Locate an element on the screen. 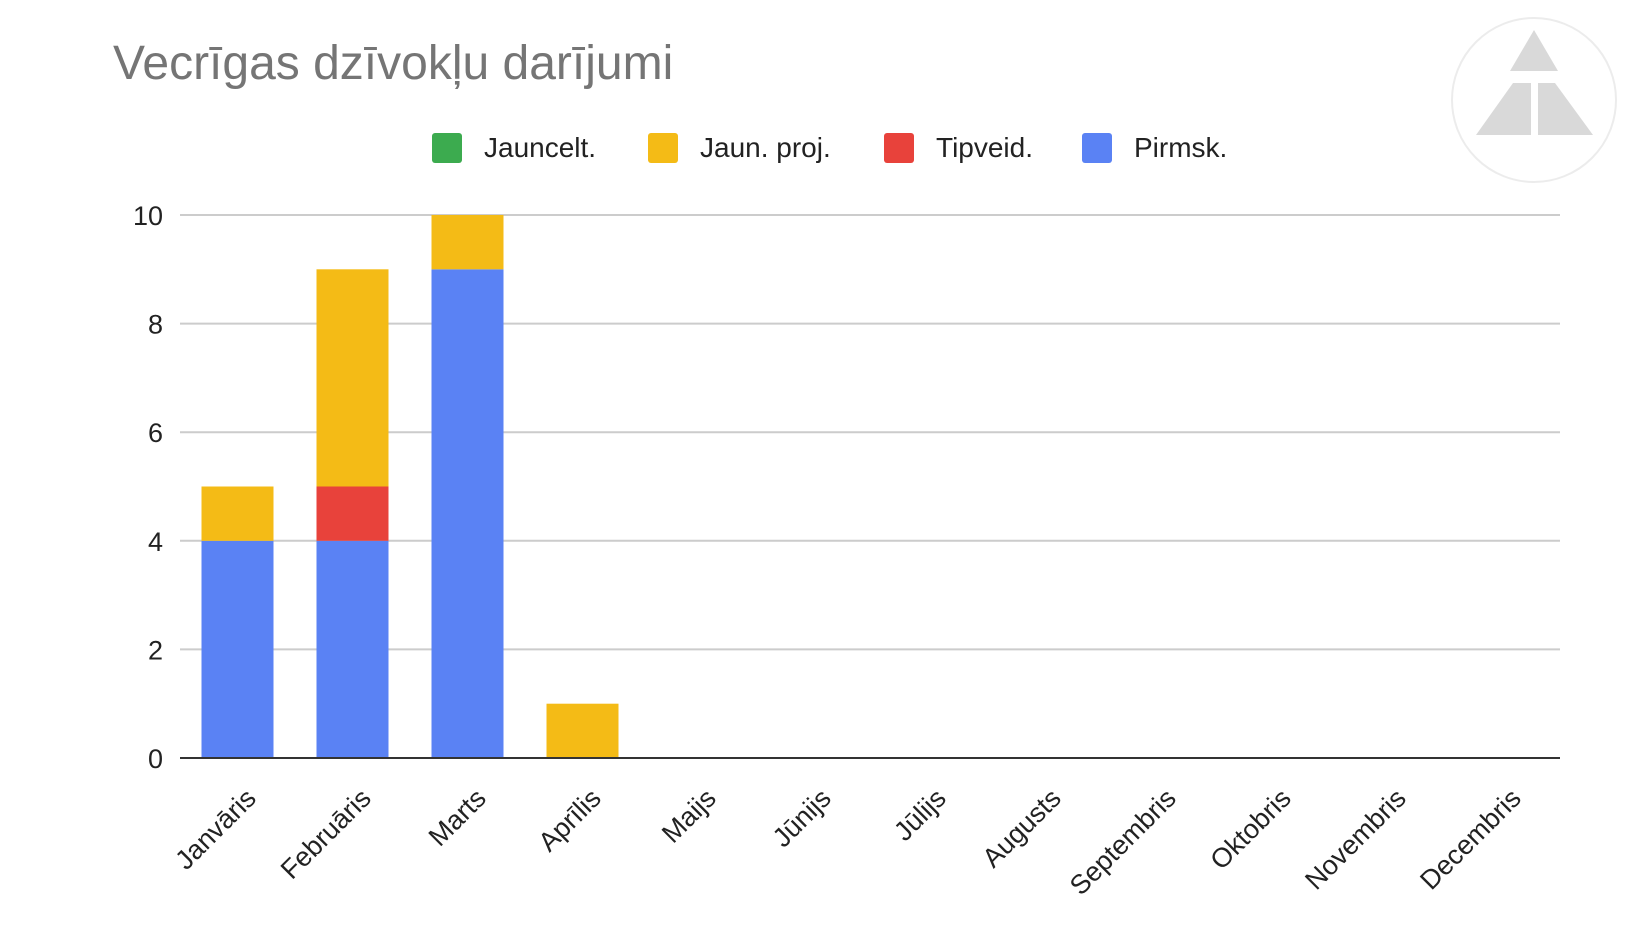 Image resolution: width=1639 pixels, height=926 pixels. legend-label-jauncelt: Jauncelt. is located at coordinates (540, 147).